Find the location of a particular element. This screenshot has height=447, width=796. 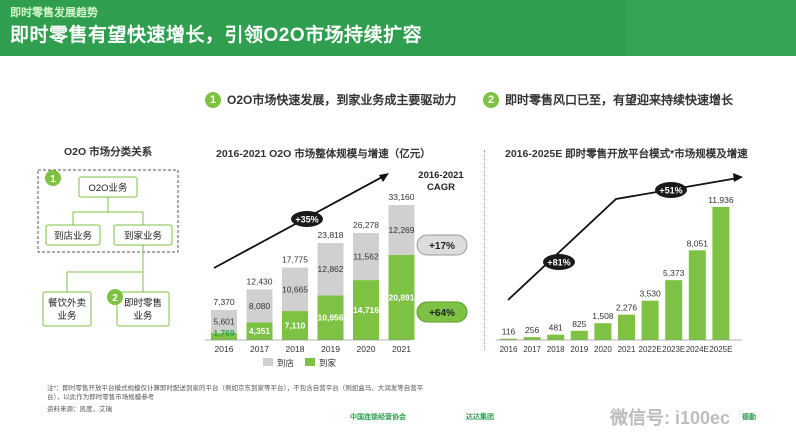

tick-2022E: 2022E is located at coordinates (650, 349).